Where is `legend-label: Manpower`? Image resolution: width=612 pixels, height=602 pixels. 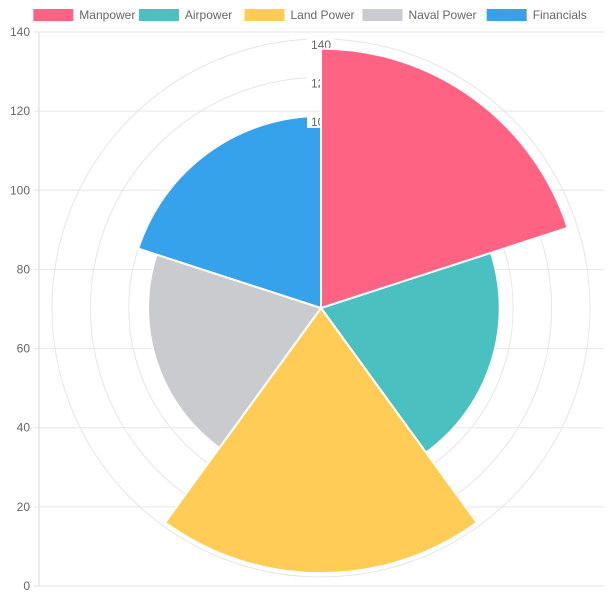
legend-label: Manpower is located at coordinates (107, 15).